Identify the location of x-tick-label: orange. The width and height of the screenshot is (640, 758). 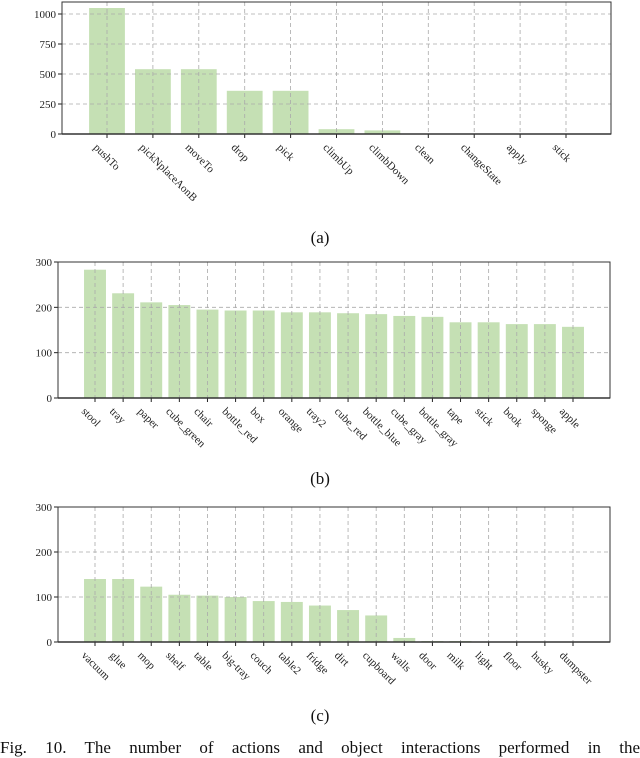
(291, 421).